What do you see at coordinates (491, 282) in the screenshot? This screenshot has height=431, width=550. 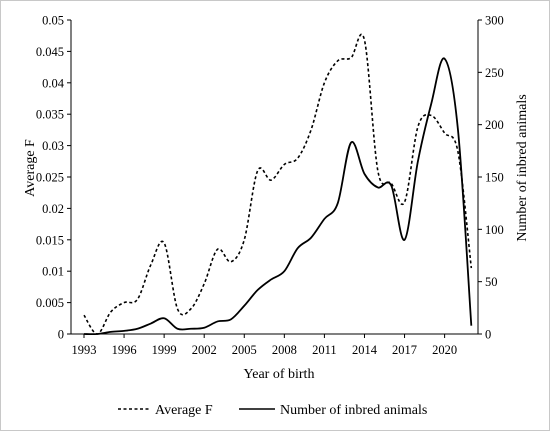 I see `y-right-tick-label: 50` at bounding box center [491, 282].